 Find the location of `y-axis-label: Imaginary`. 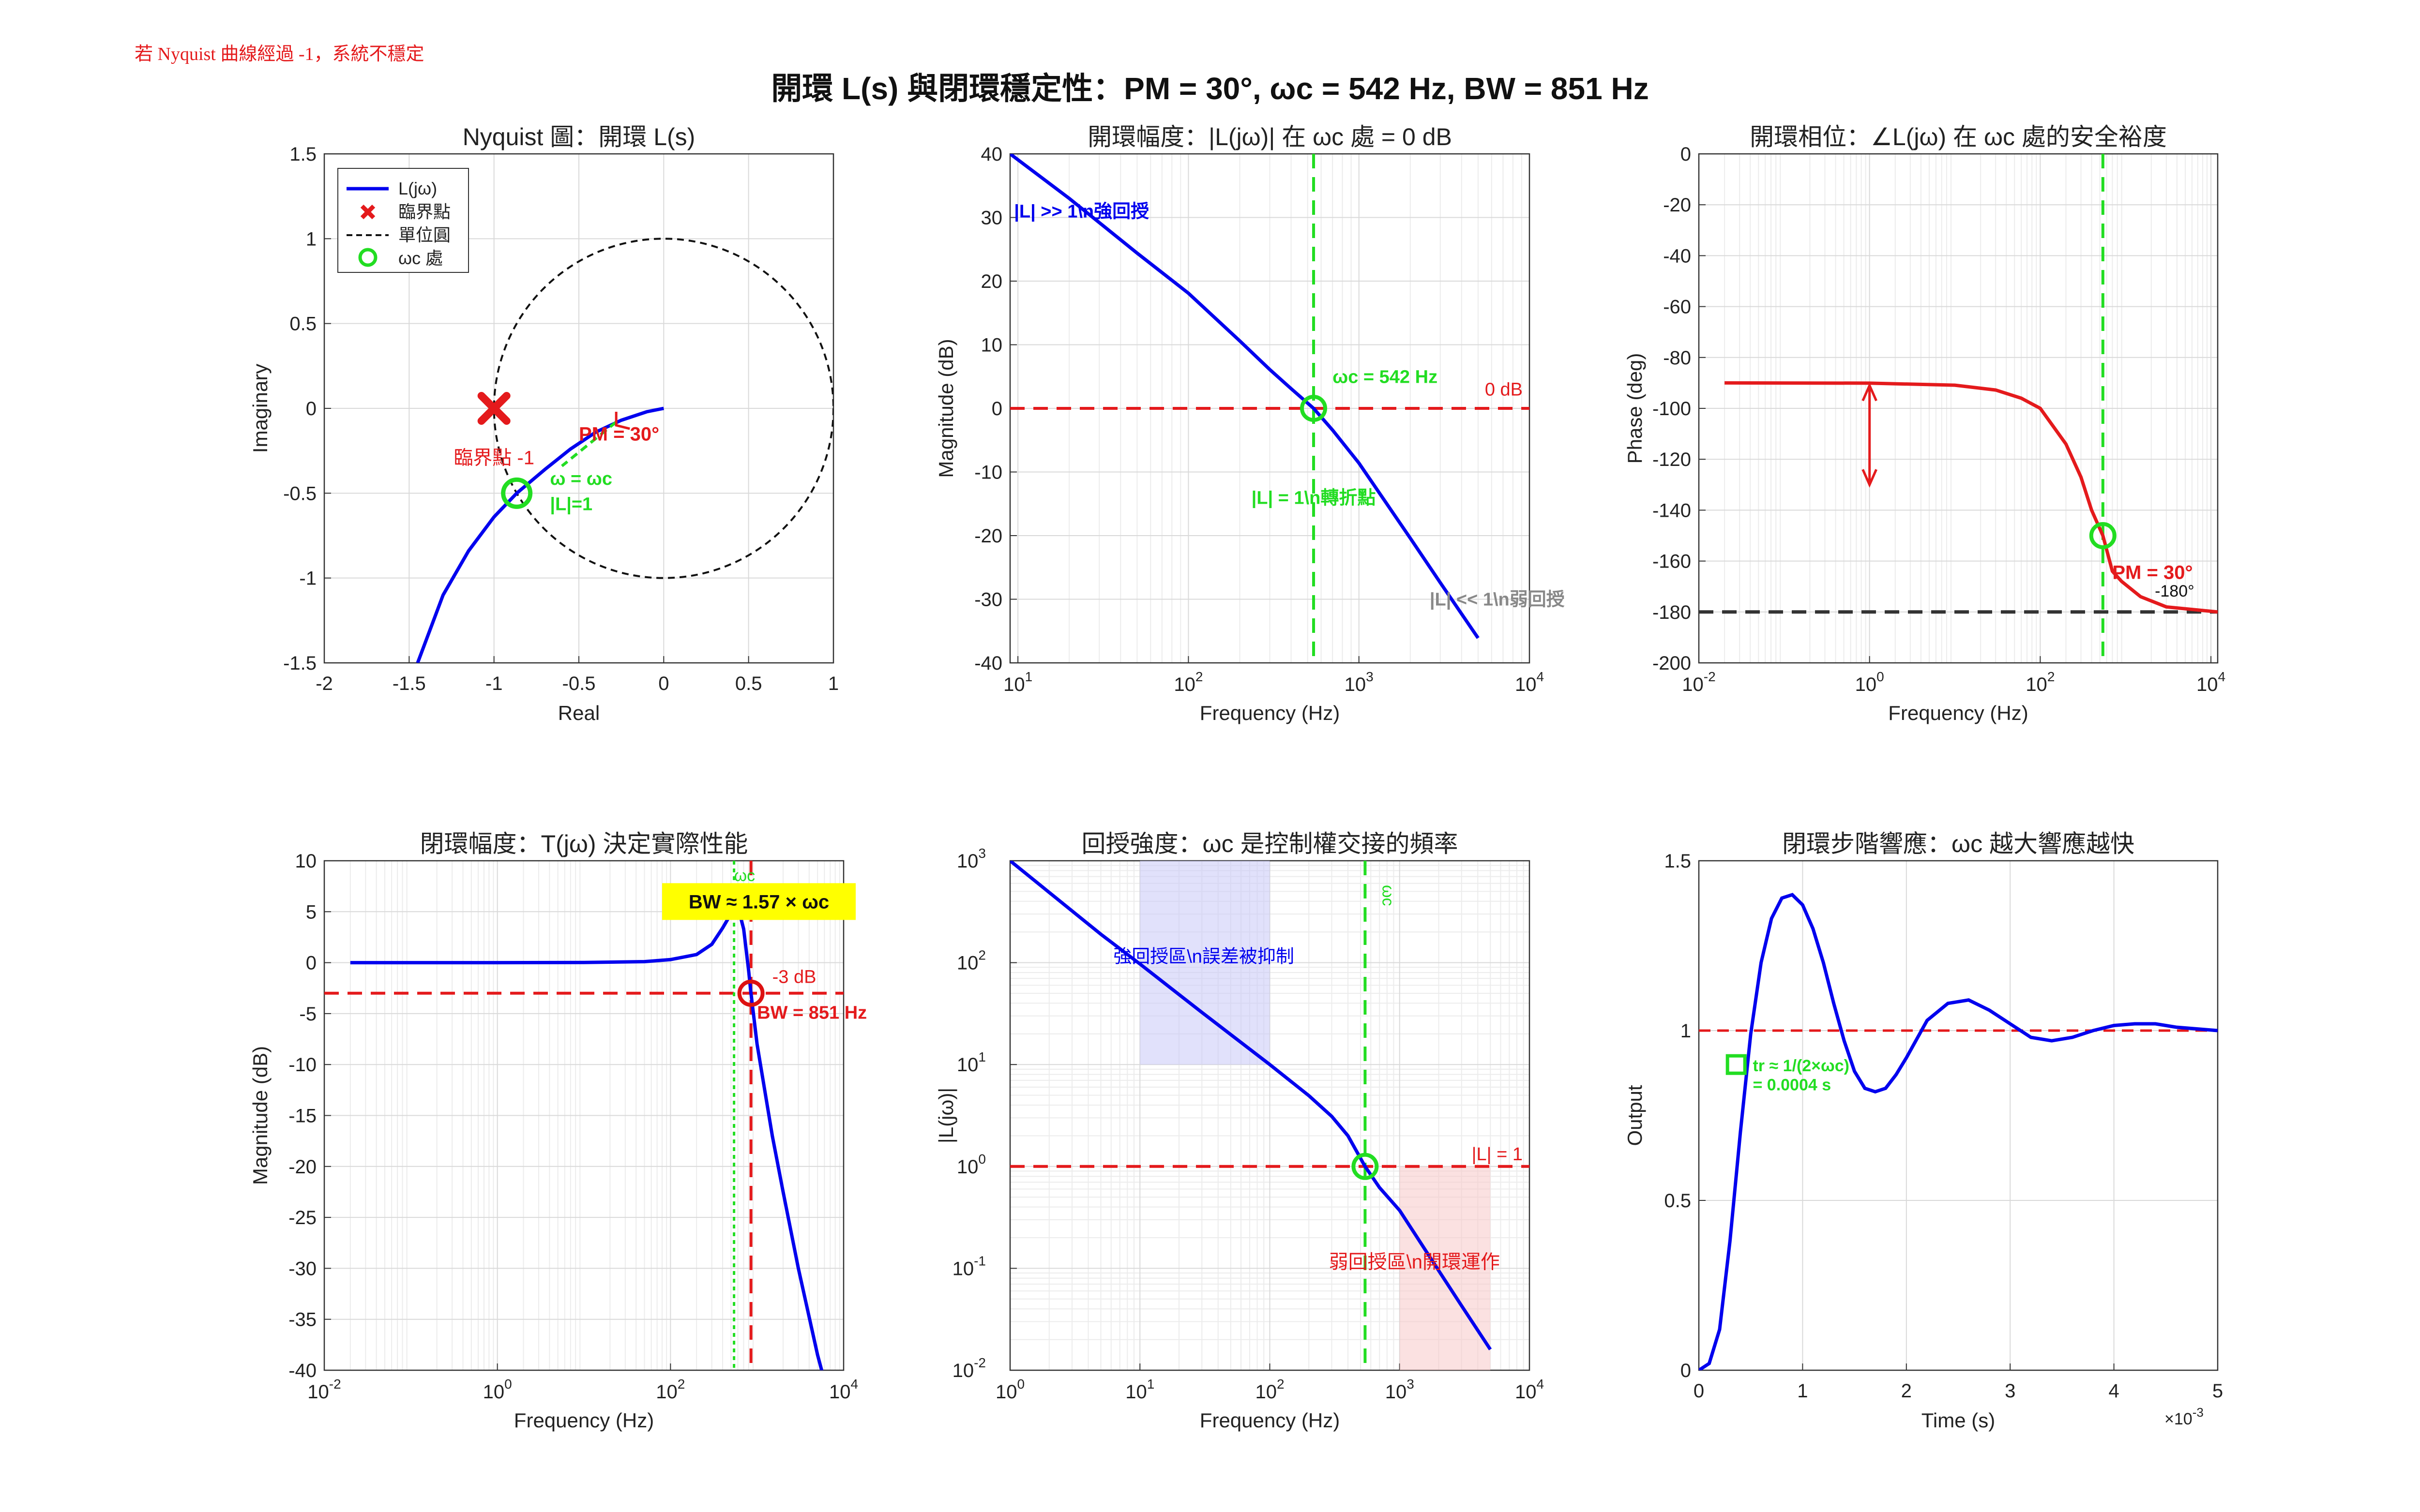

y-axis-label: Imaginary is located at coordinates (260, 408).